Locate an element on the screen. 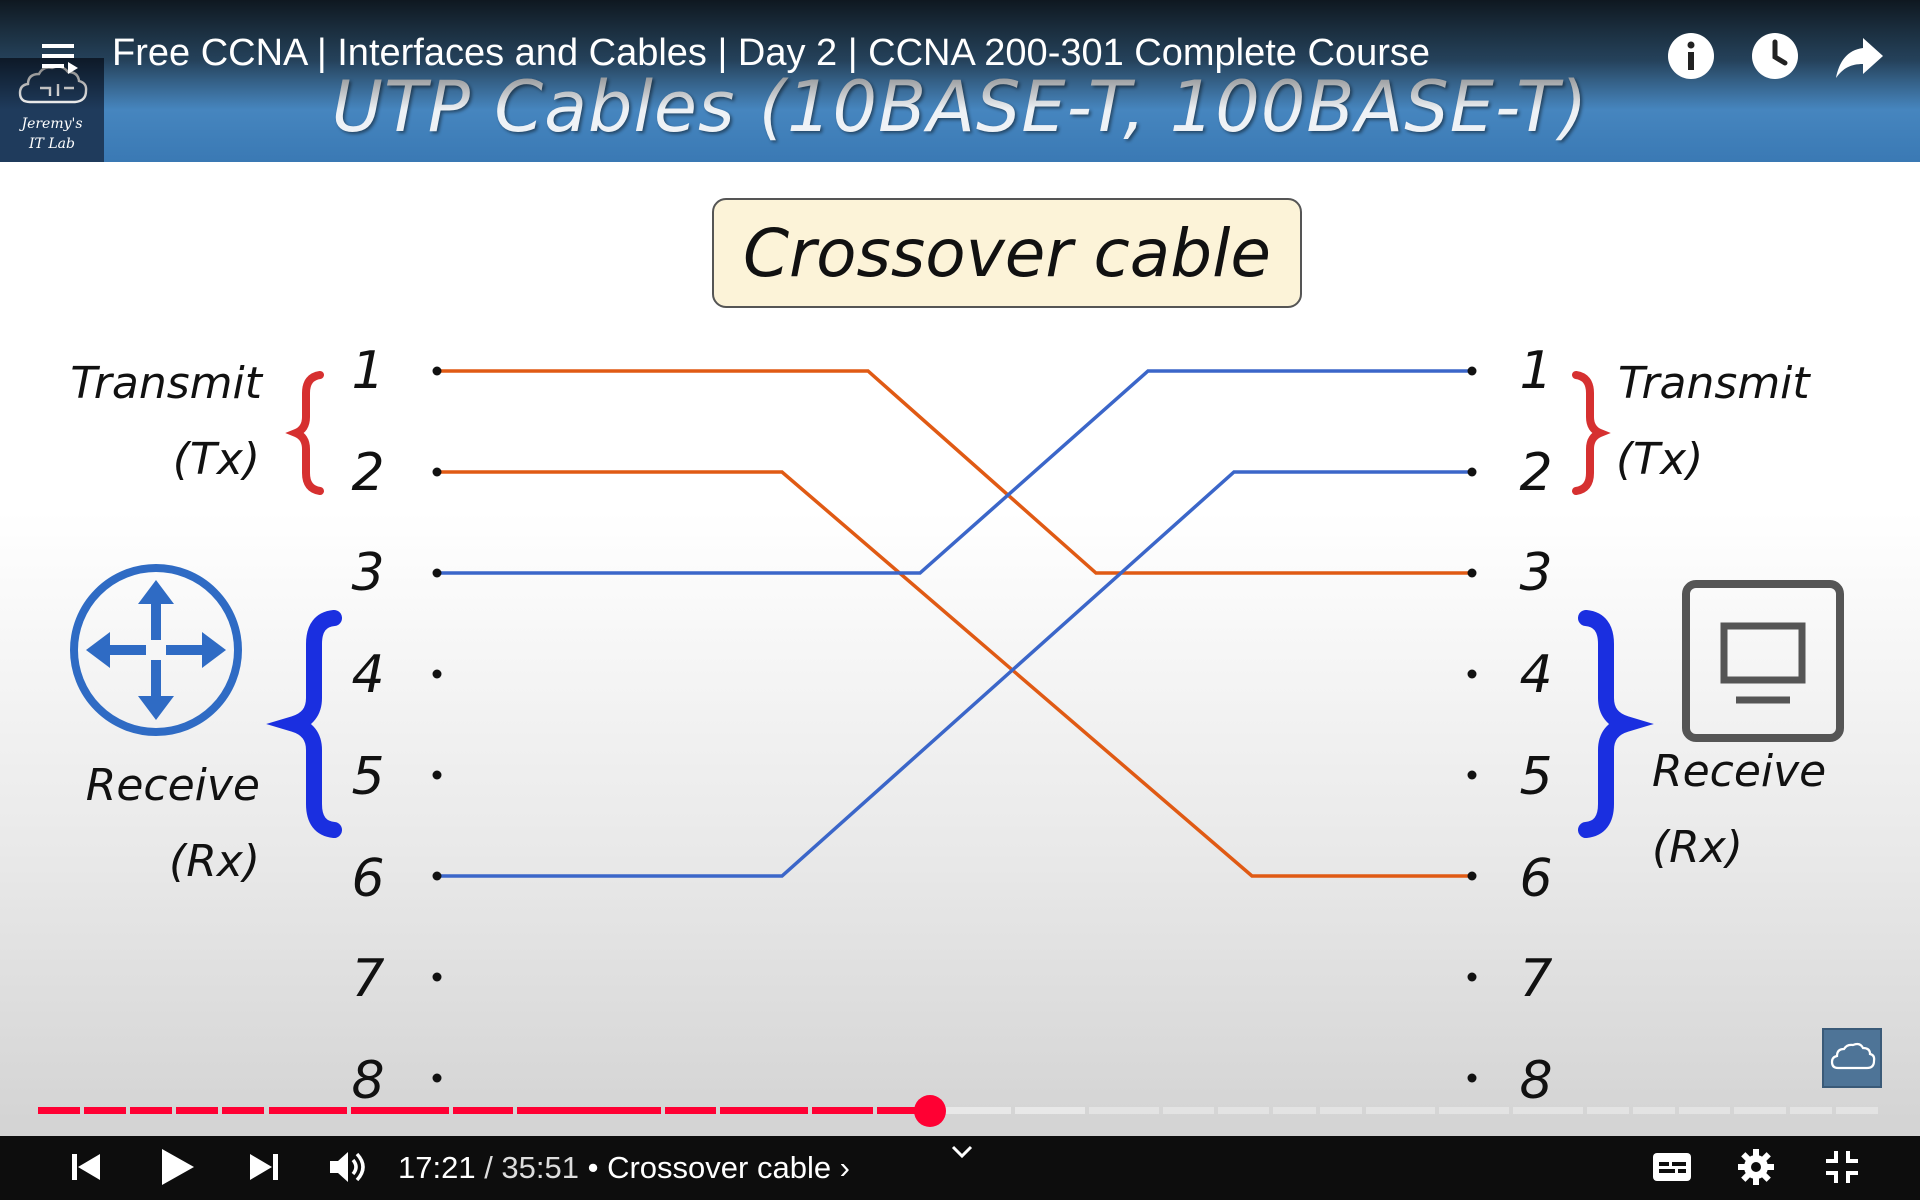 The image size is (1920, 1200). info-icon is located at coordinates (1691, 56).